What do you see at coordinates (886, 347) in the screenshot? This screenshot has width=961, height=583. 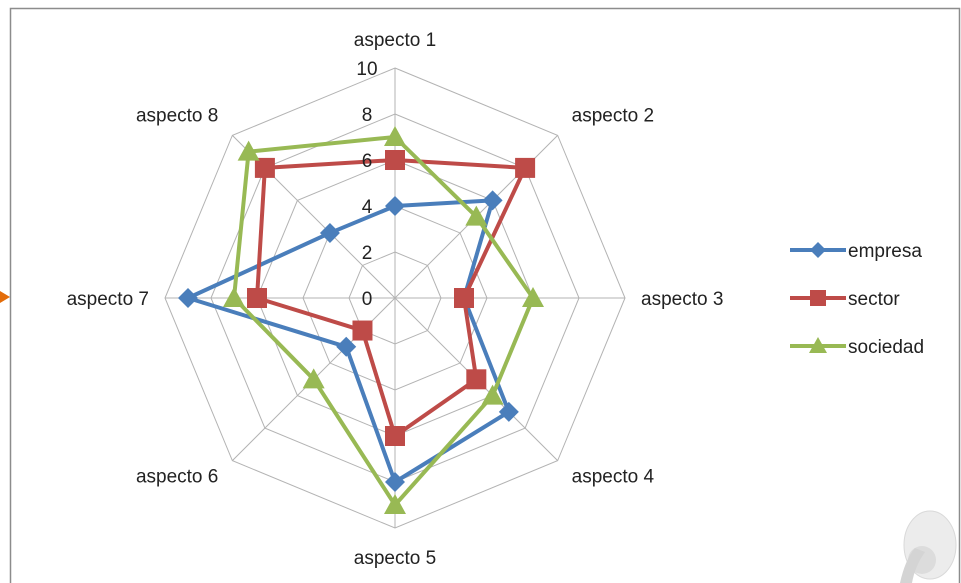 I see `legend-label: sociedad` at bounding box center [886, 347].